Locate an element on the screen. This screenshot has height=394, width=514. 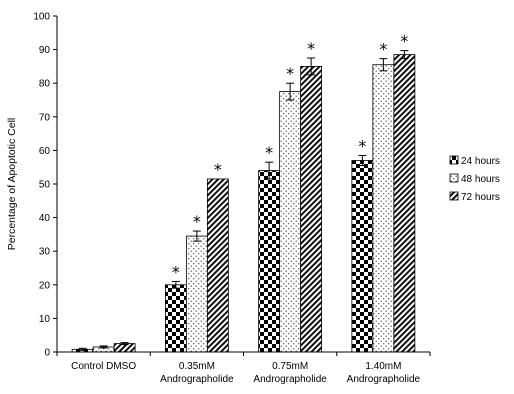
y-tick-label: 70 is located at coordinates (45, 117).